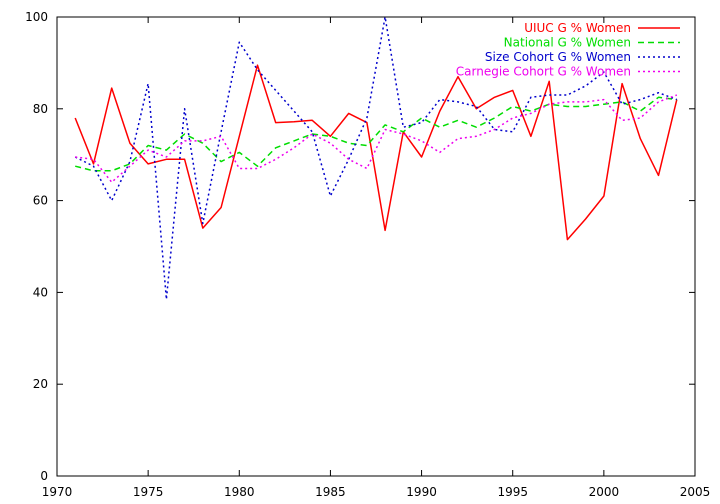 Image resolution: width=720 pixels, height=504 pixels. I want to click on x-tick-label: 1990, so click(421, 492).